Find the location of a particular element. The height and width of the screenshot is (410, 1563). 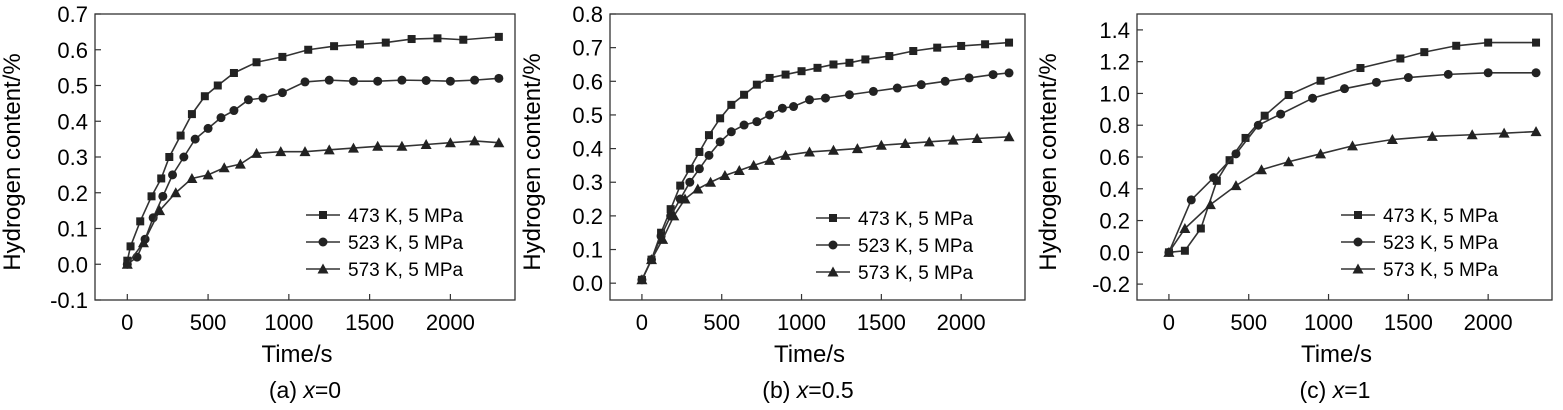

x-axis-label: Time/s is located at coordinates (296, 354).